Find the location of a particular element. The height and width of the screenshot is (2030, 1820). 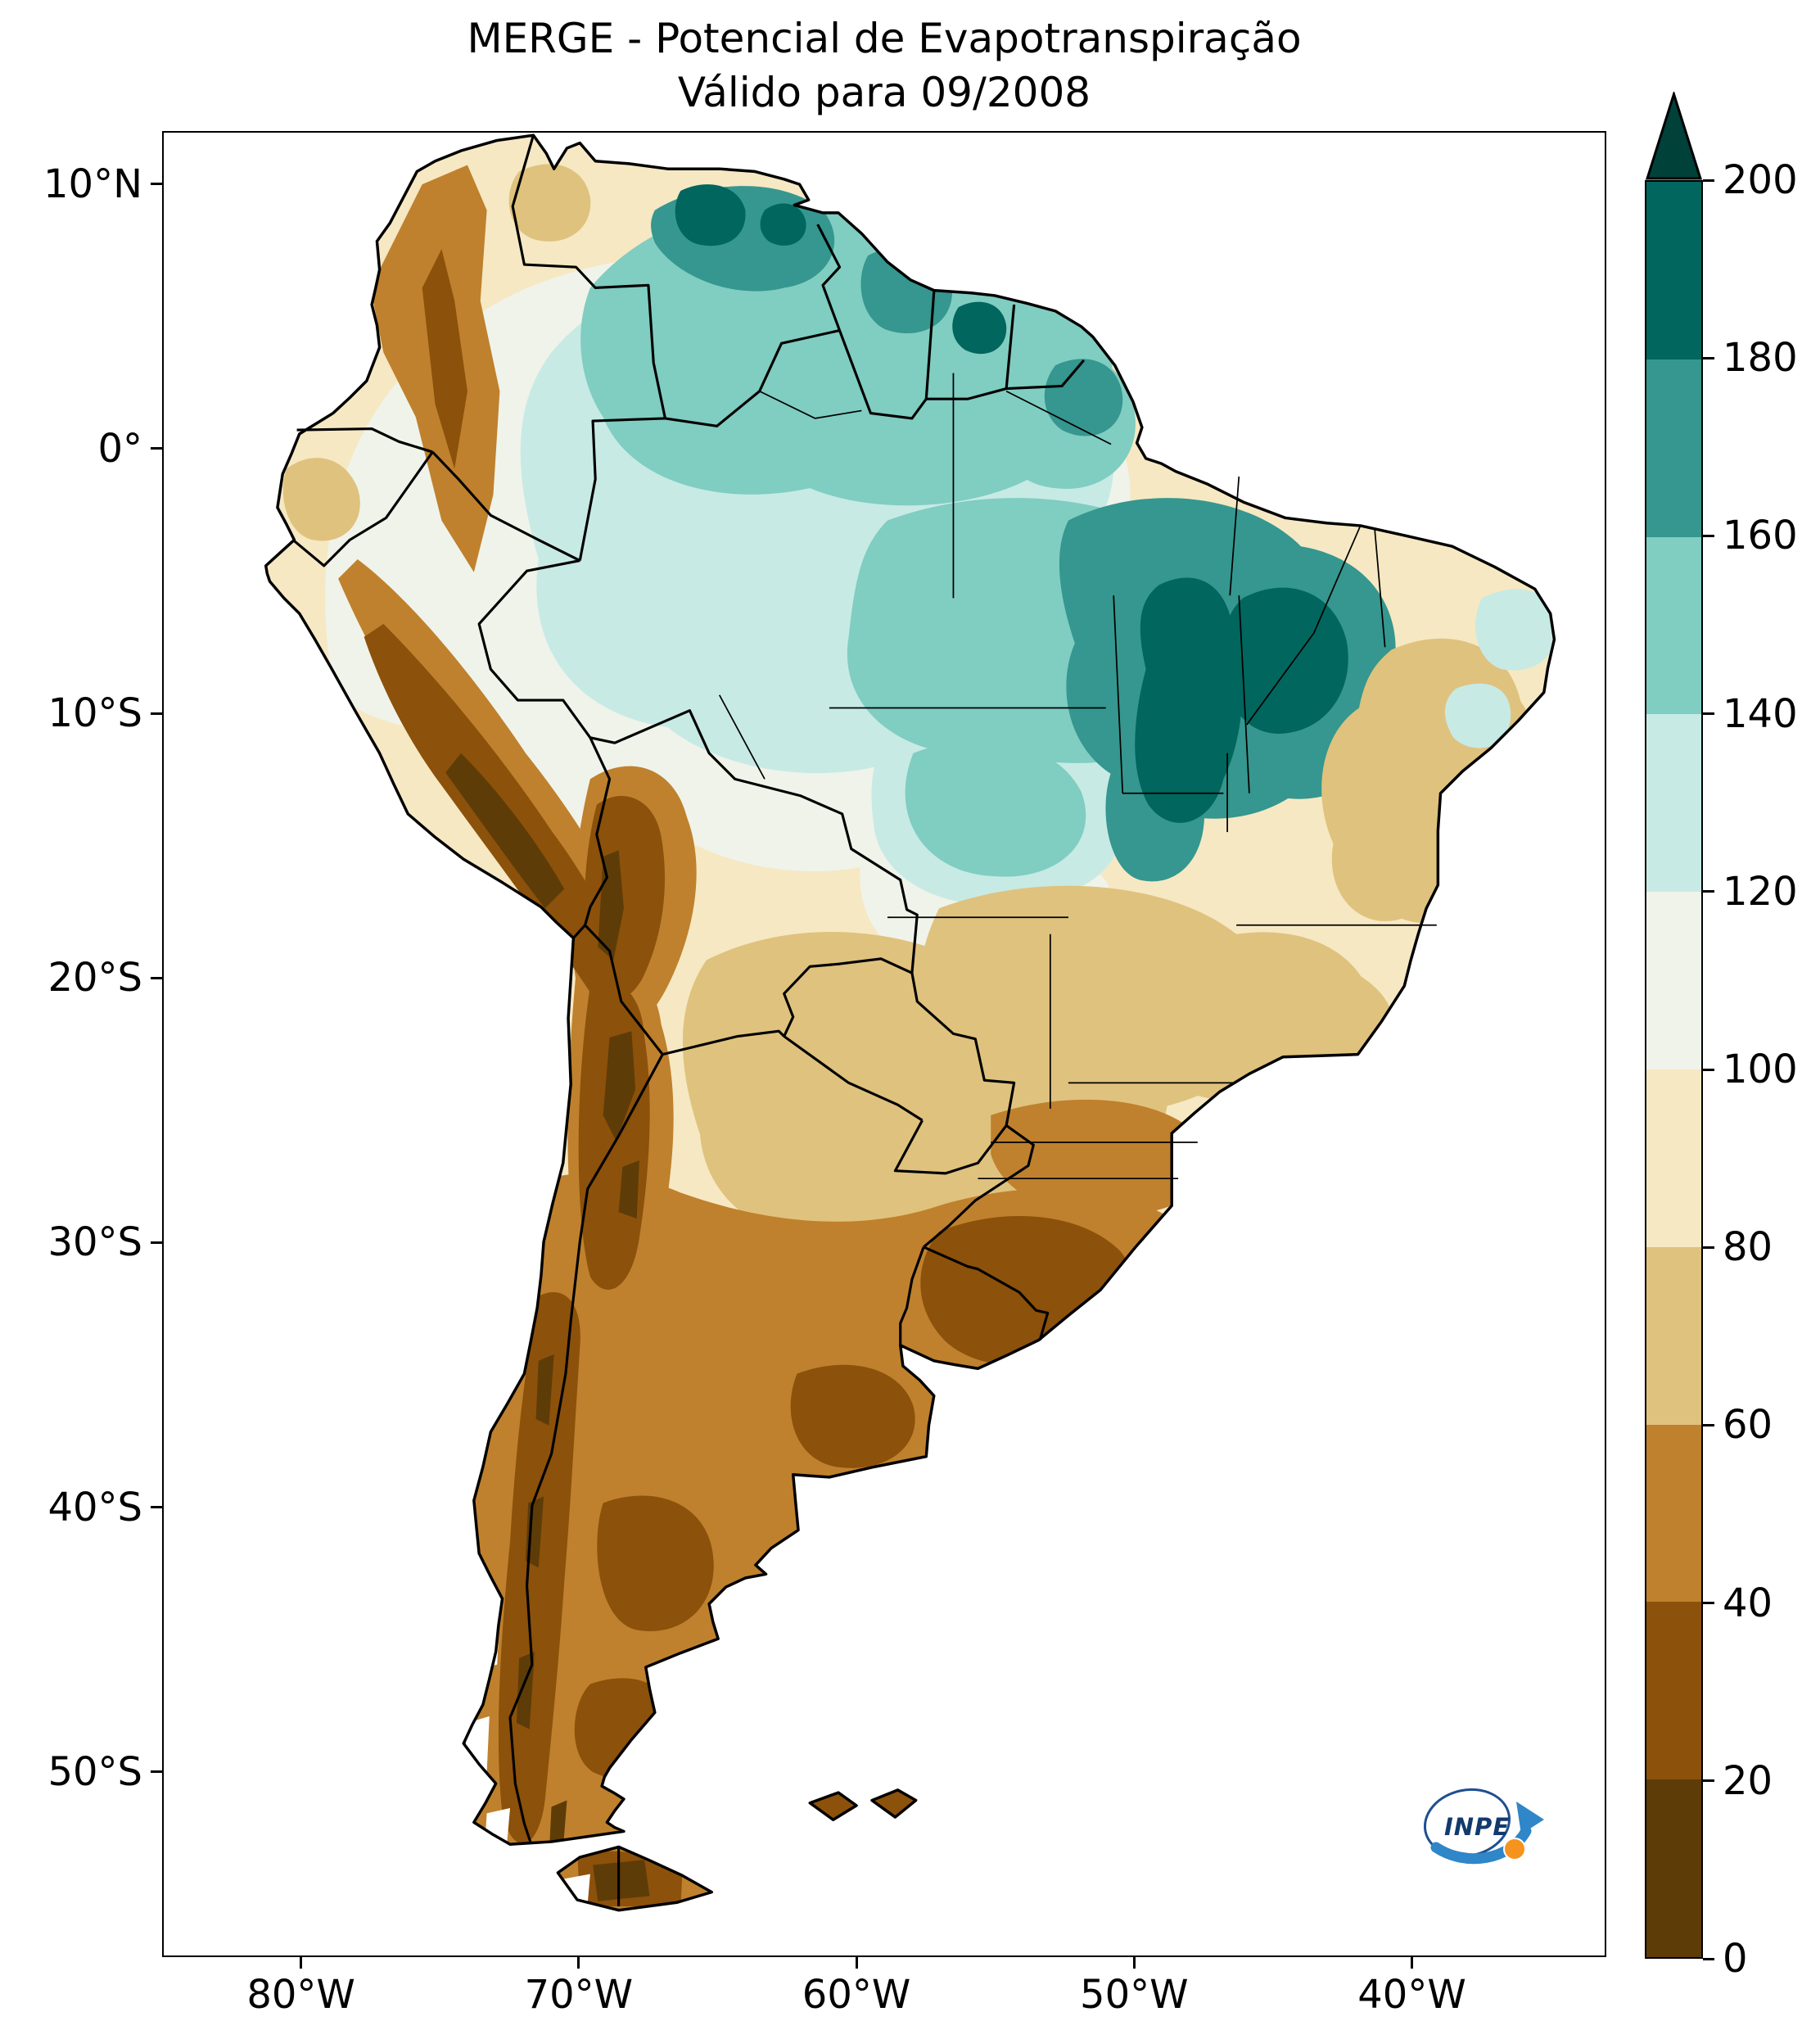

colorbar-tick-label: 40 is located at coordinates (1748, 1603).